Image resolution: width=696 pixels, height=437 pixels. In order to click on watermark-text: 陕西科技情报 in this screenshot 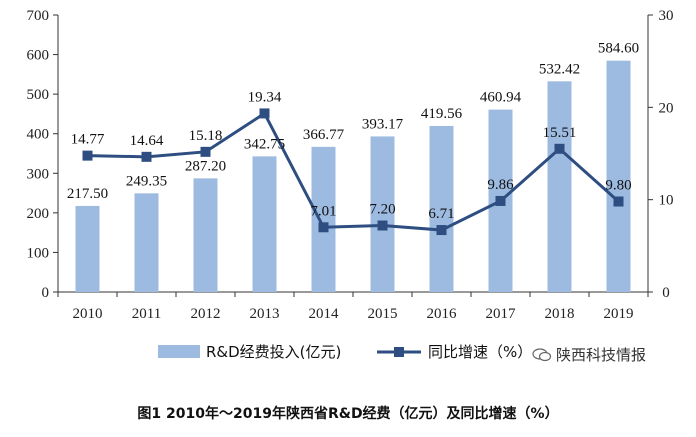, I will do `click(601, 355)`.